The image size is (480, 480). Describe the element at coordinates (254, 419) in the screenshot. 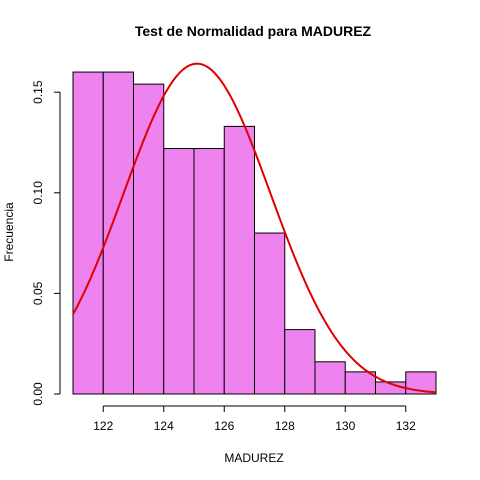

I see `x-axis: 122 124 126 128 130 132` at that location.